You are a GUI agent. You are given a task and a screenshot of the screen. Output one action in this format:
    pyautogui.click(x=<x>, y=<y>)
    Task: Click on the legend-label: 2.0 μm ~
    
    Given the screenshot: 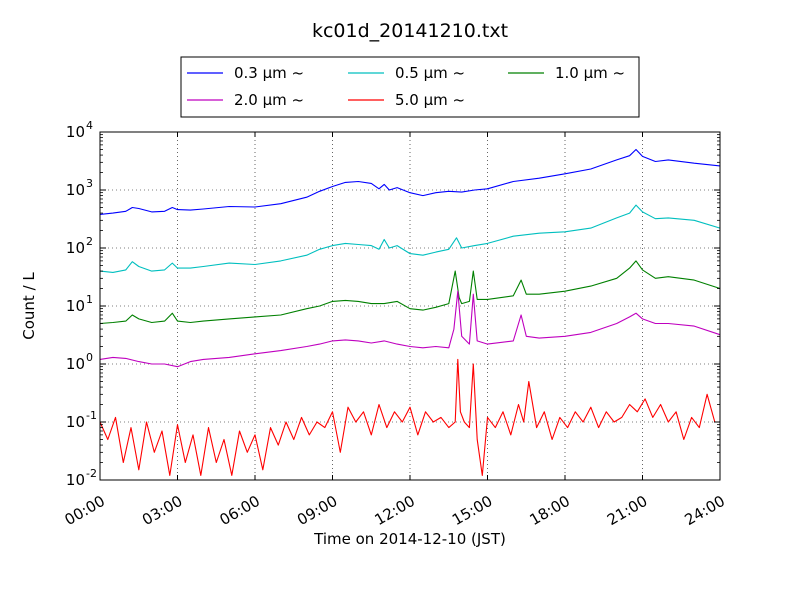 What is the action you would take?
    pyautogui.click(x=269, y=100)
    